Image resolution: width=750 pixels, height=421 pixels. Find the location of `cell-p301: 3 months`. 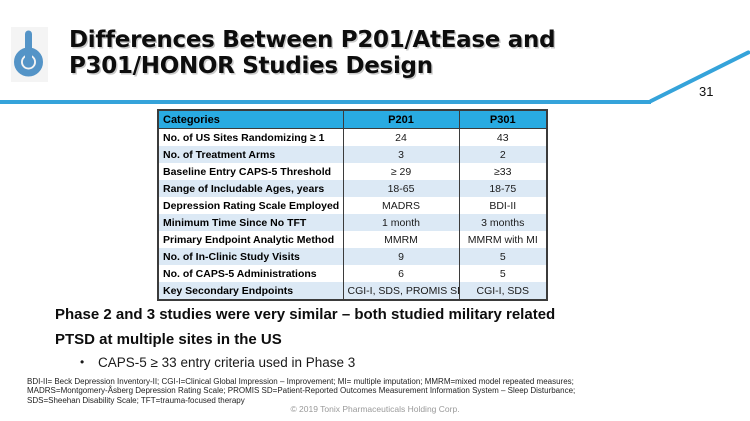

cell-p301: 3 months is located at coordinates (502, 222).